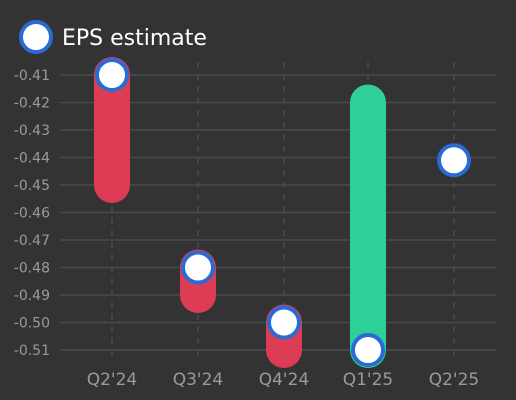 The height and width of the screenshot is (400, 516). Describe the element at coordinates (284, 380) in the screenshot. I see `x-tick-label: Q4'24` at that location.